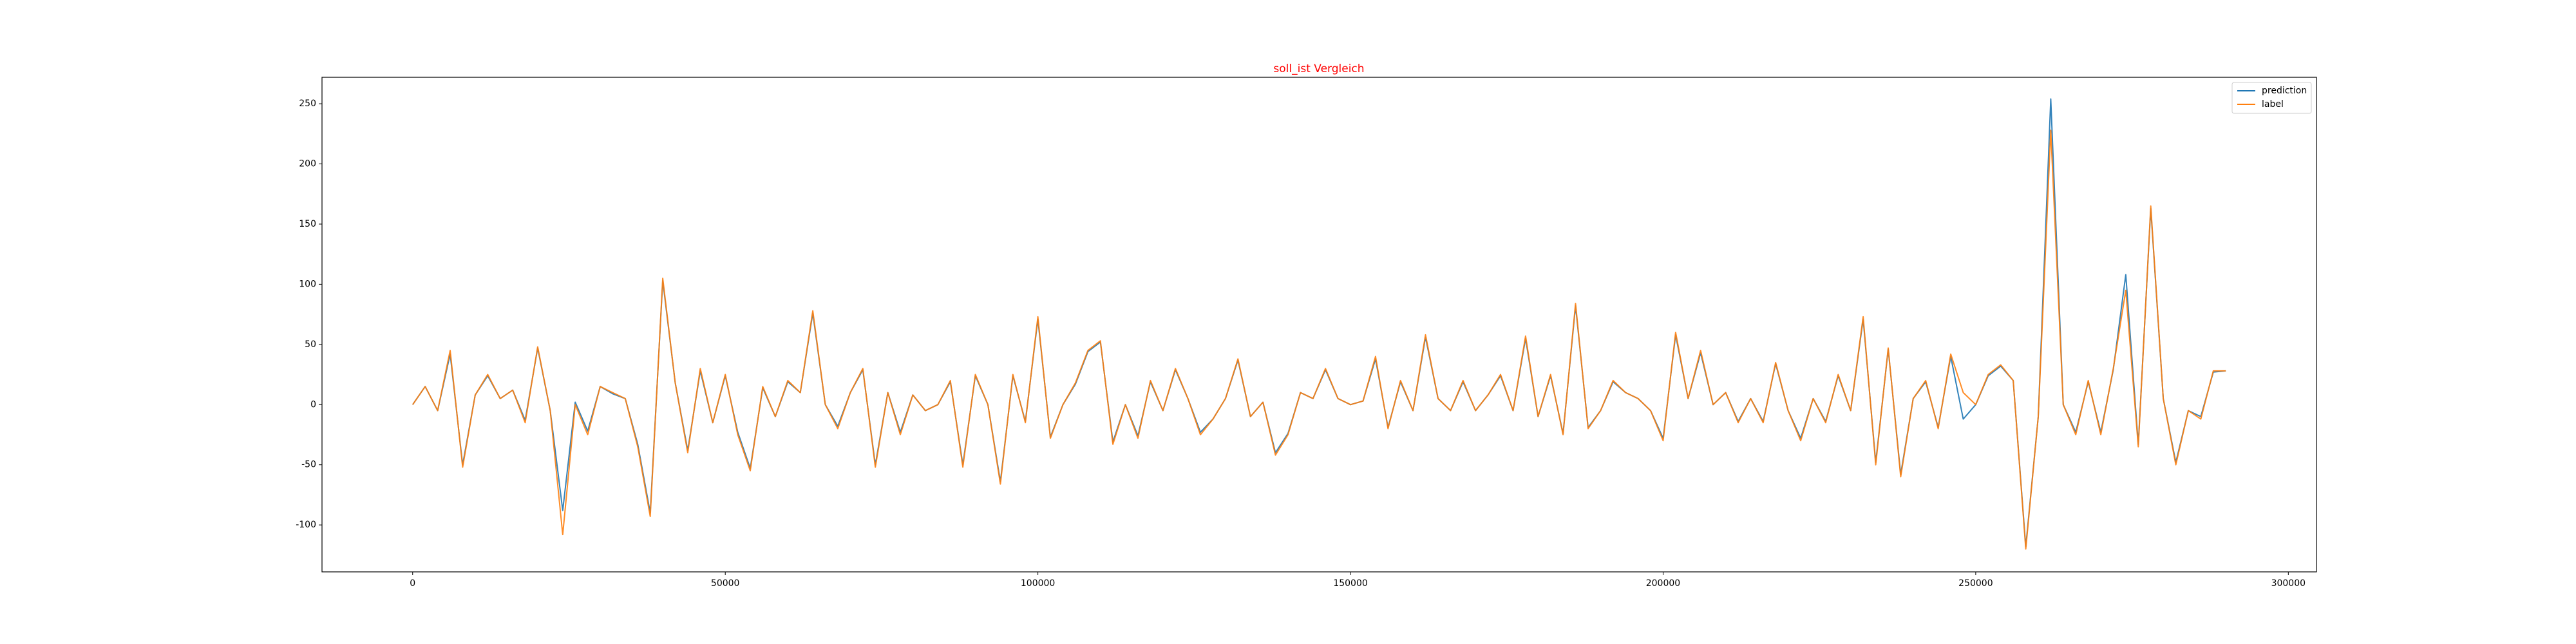  I want to click on y-tick-label: 250, so click(307, 104).